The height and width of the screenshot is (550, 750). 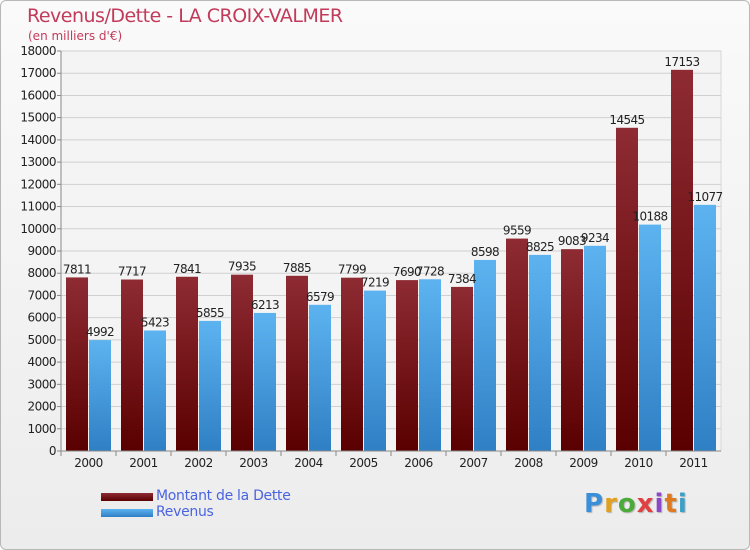 I want to click on y-tick-label: 18000, so click(x=38, y=51).